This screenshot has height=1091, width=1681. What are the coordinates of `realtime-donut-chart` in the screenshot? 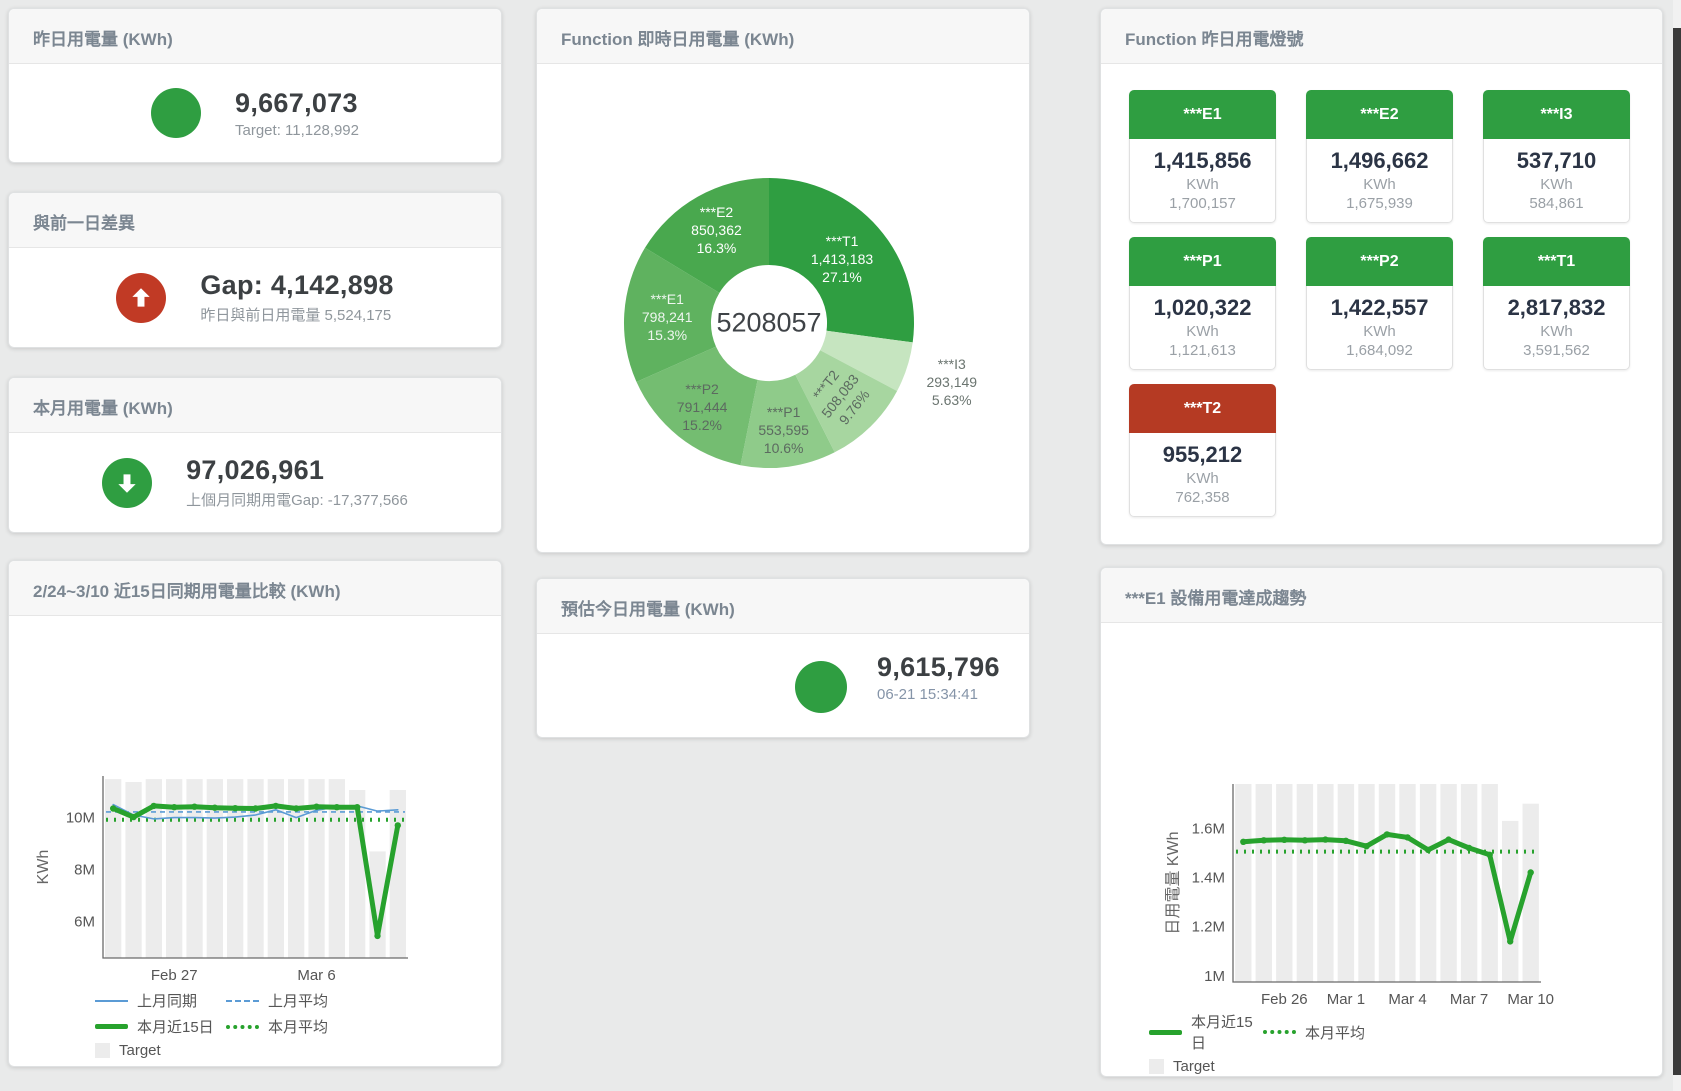 It's located at (784, 309).